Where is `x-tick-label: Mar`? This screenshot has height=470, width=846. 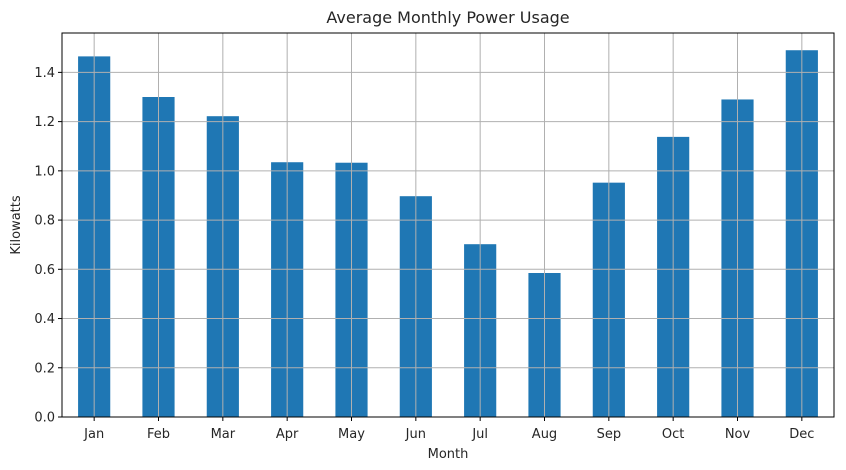
x-tick-label: Mar is located at coordinates (223, 434).